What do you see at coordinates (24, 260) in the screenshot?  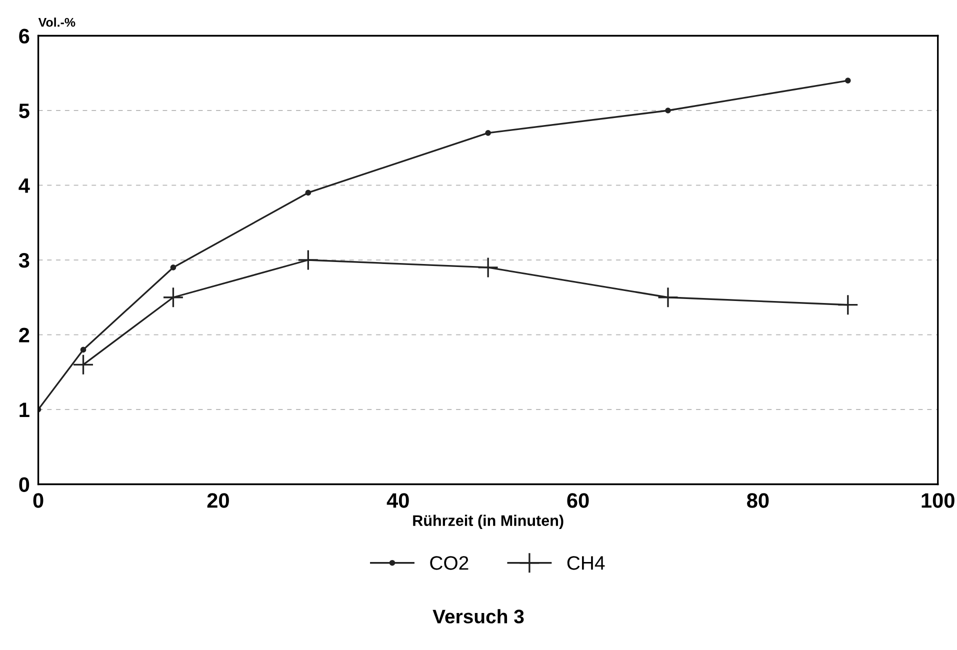 I see `y-tick-label: 3` at bounding box center [24, 260].